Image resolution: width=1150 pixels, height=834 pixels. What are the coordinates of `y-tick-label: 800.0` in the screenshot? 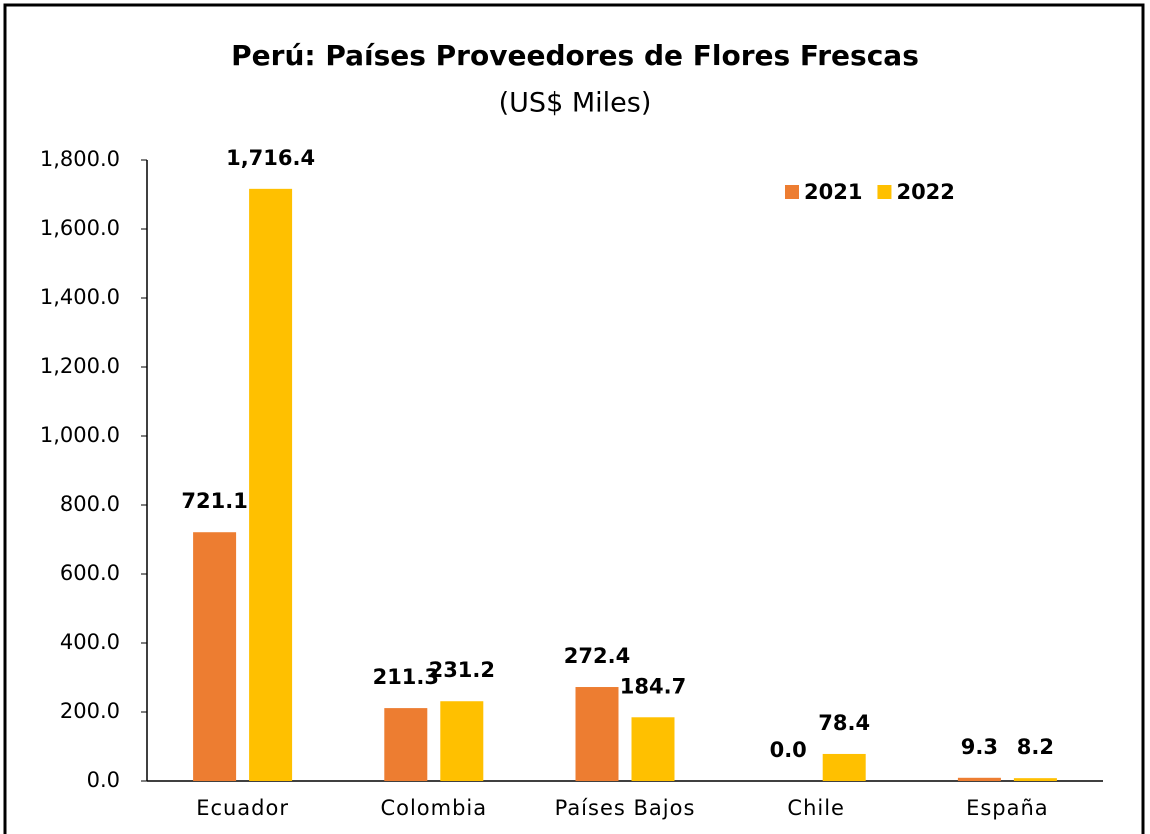 It's located at (90, 504).